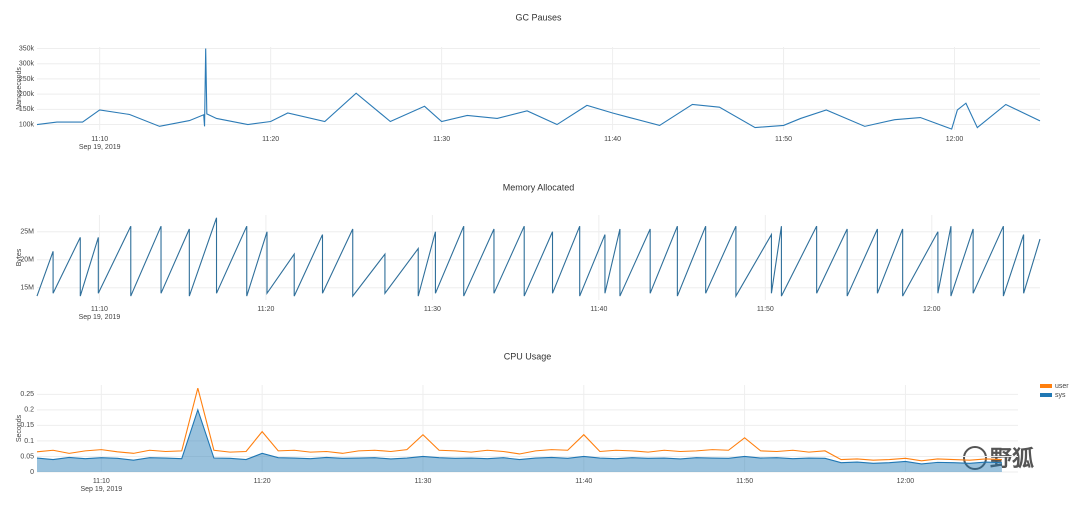 Image resolution: width=1080 pixels, height=505 pixels. I want to click on y-tick-label: 350k, so click(27, 48).